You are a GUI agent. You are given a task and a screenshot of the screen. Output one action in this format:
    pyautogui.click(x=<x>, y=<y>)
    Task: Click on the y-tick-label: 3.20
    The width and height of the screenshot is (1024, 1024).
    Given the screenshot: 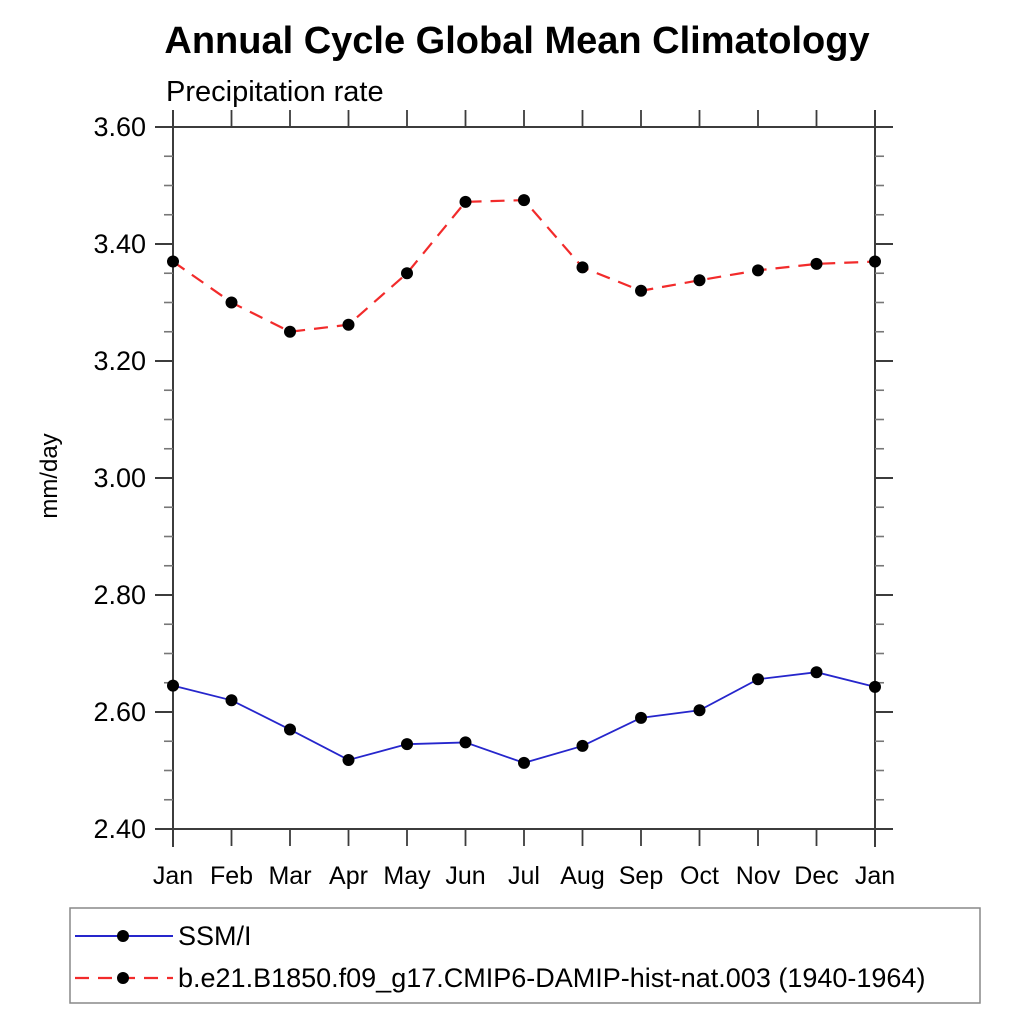 What is the action you would take?
    pyautogui.click(x=119, y=361)
    